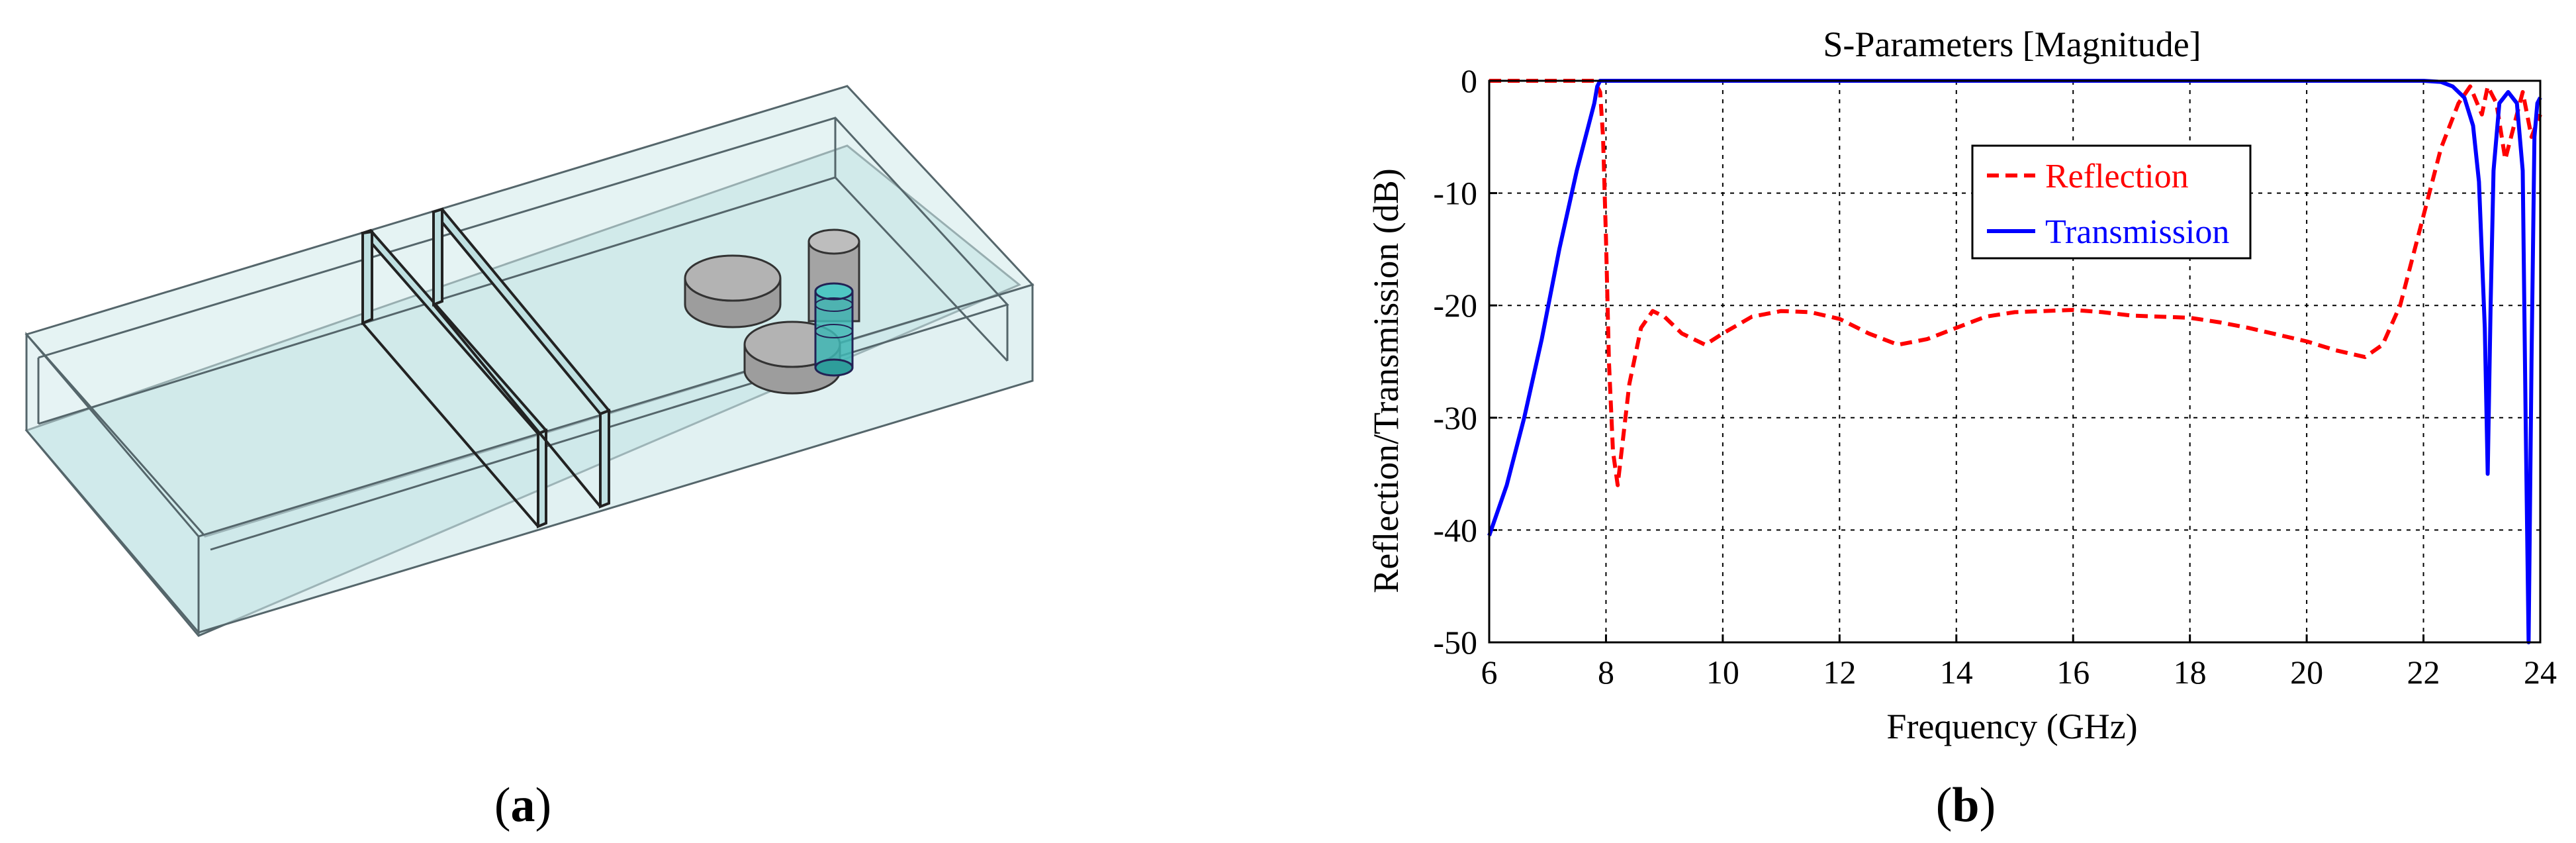 The image size is (2576, 843). I want to click on caption-b-letter: b, so click(1965, 805).